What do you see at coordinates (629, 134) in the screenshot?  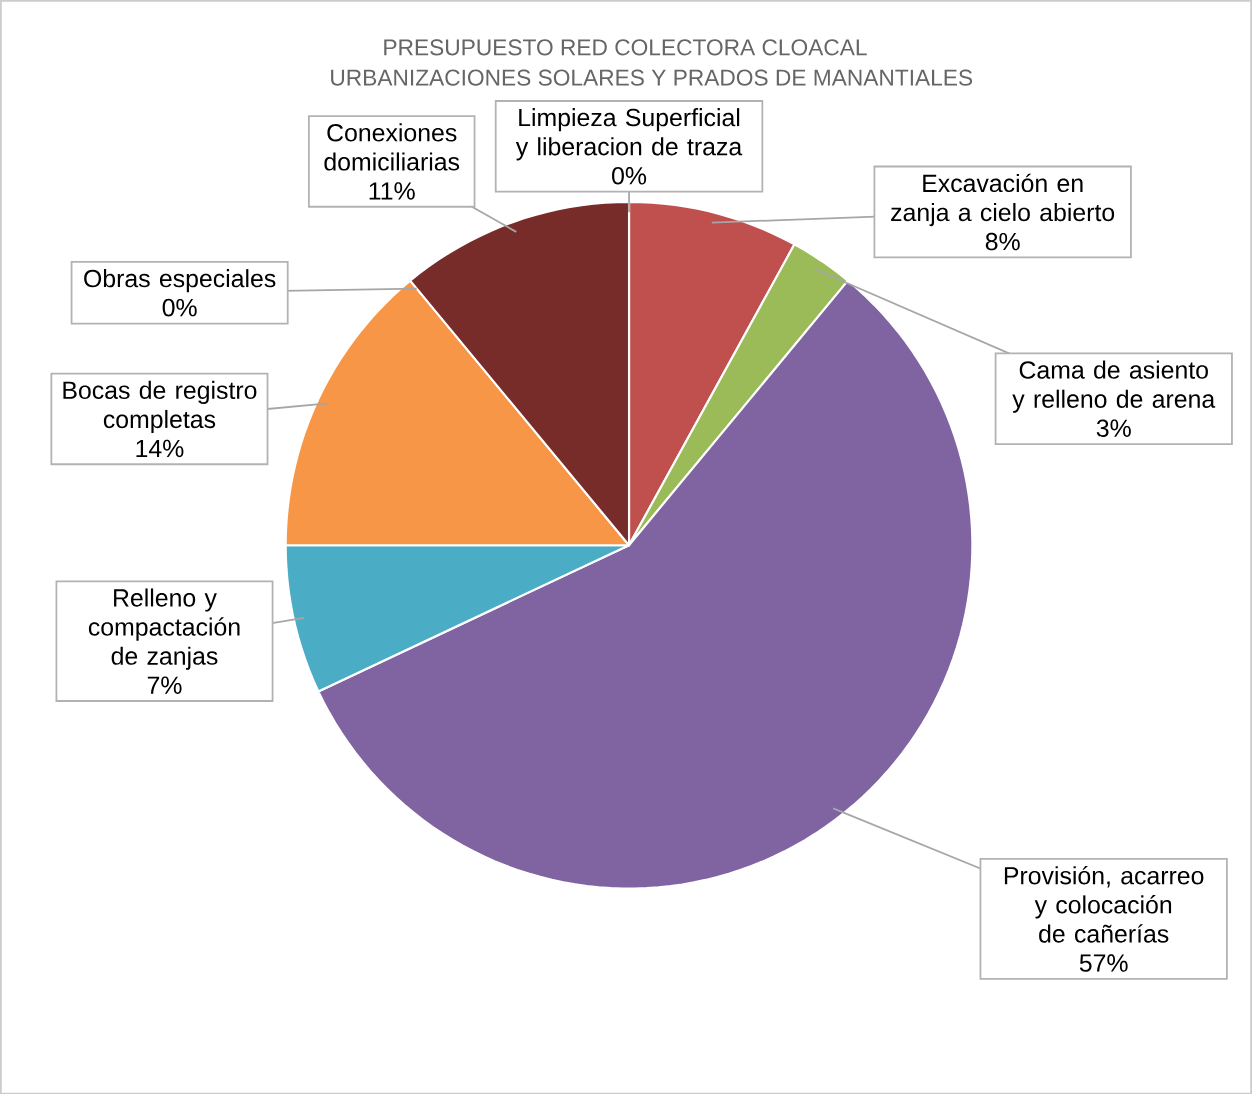 I see `category-label: Limpieza Superficial y liberacion de traza` at bounding box center [629, 134].